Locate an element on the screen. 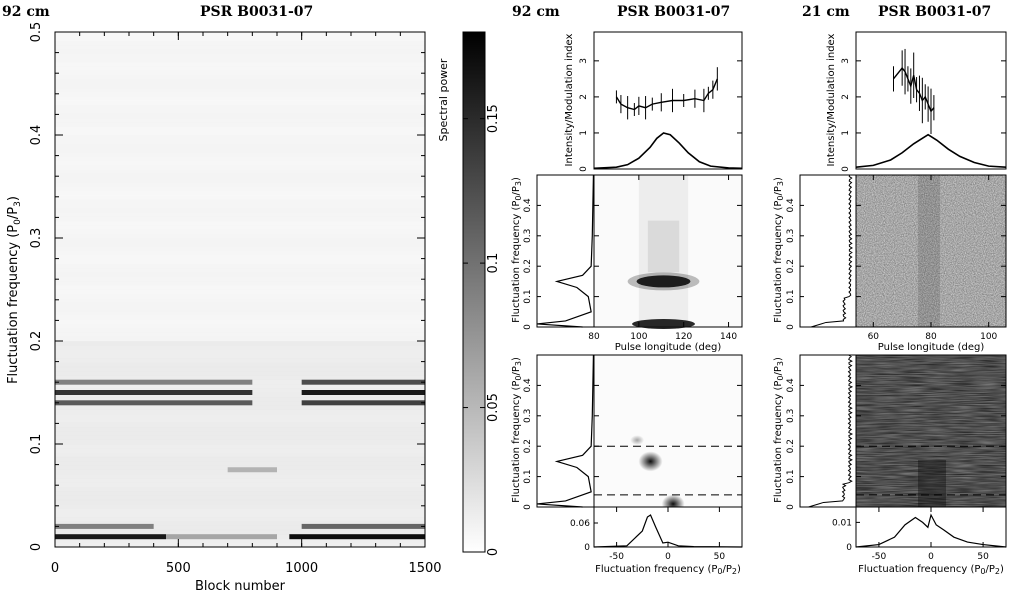  mid-lrfs-xlabel: Pulse longitude (deg) is located at coordinates (668, 347).